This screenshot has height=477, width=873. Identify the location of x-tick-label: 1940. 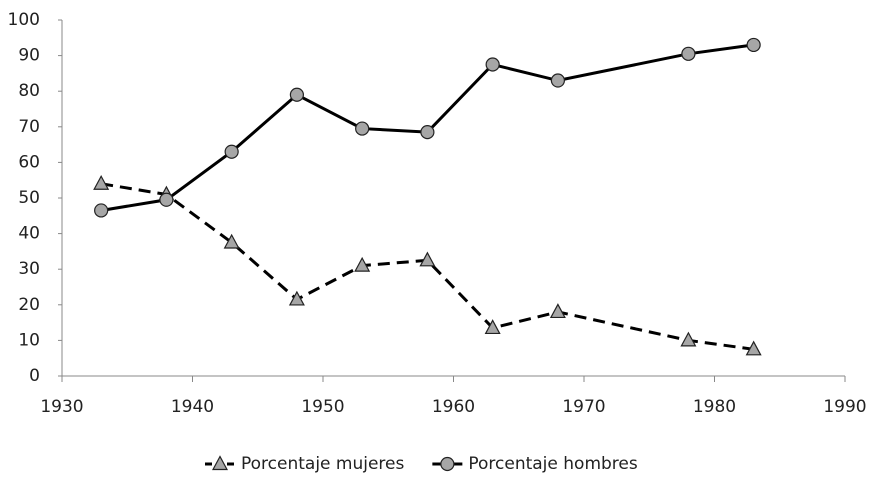
(192, 407).